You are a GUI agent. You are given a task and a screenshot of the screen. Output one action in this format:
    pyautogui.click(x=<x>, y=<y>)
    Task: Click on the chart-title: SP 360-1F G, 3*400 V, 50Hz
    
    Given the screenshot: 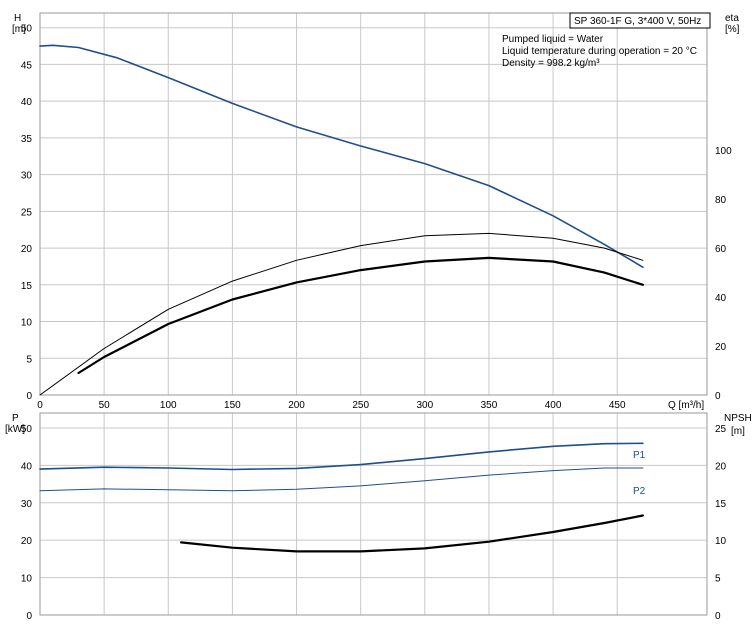 What is the action you would take?
    pyautogui.click(x=637, y=21)
    